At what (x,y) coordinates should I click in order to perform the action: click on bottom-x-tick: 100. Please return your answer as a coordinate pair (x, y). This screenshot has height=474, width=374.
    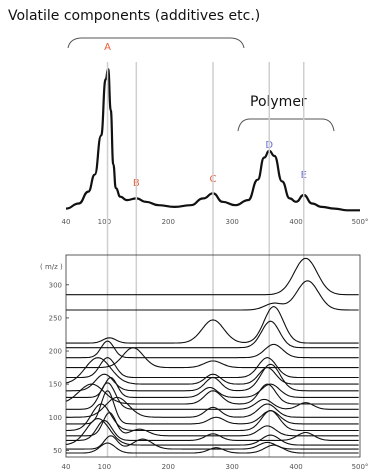
    Looking at the image, I should click on (104, 467).